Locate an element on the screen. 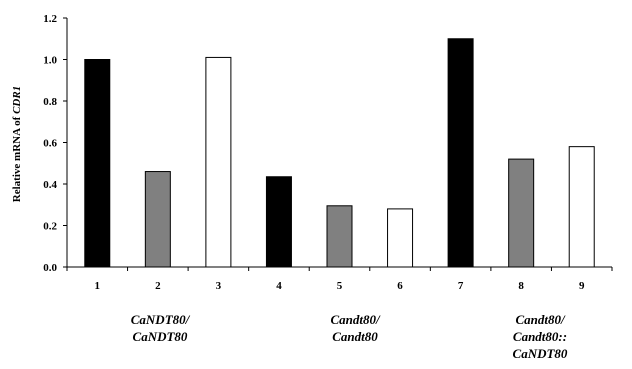  x-tick-label: 5 is located at coordinates (340, 286).